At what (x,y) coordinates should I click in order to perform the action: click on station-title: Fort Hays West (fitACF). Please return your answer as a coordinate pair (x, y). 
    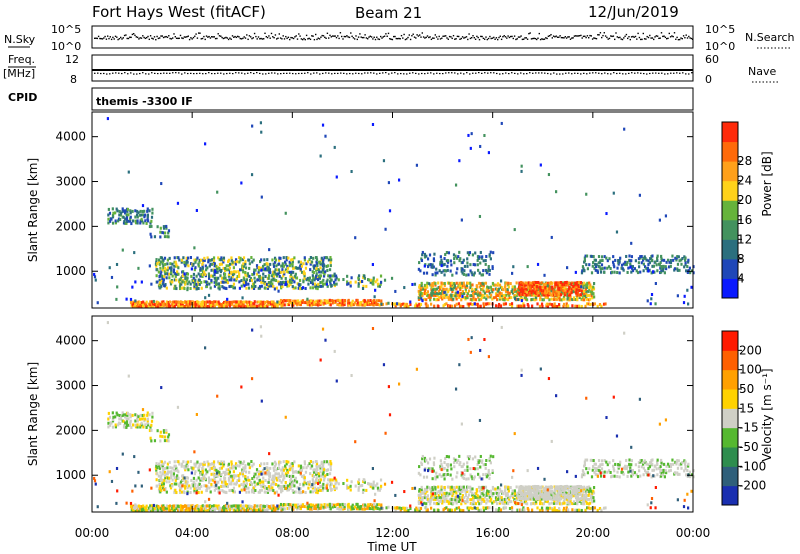
    Looking at the image, I should click on (179, 12).